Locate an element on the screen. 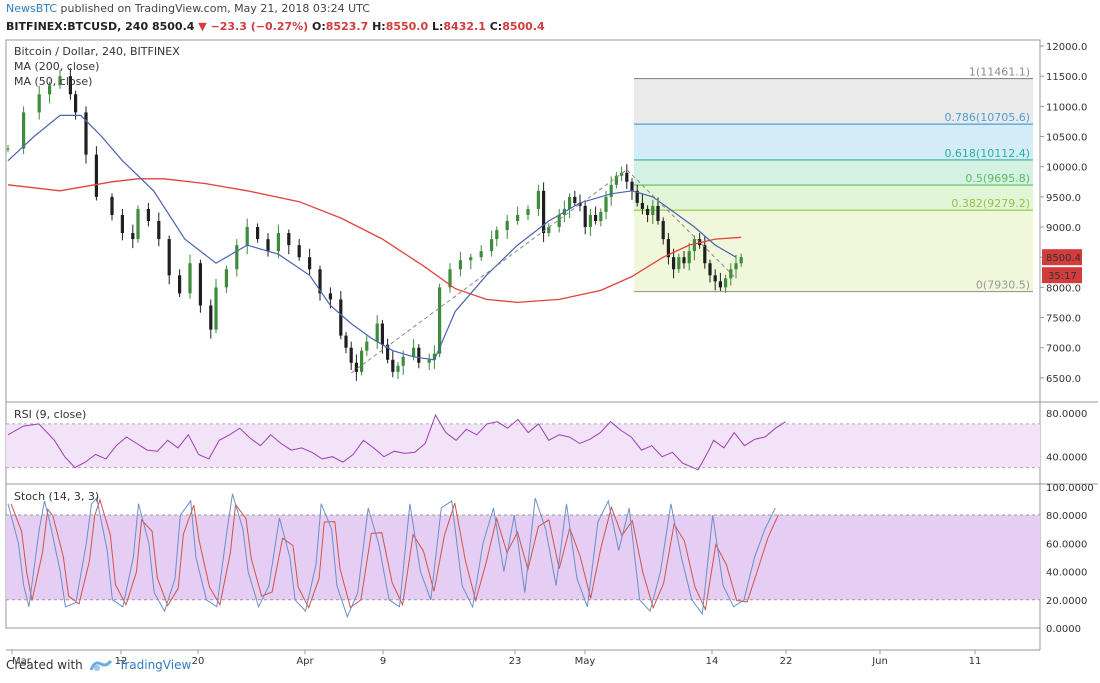  tradingview-logo-icon is located at coordinates (100, 665).